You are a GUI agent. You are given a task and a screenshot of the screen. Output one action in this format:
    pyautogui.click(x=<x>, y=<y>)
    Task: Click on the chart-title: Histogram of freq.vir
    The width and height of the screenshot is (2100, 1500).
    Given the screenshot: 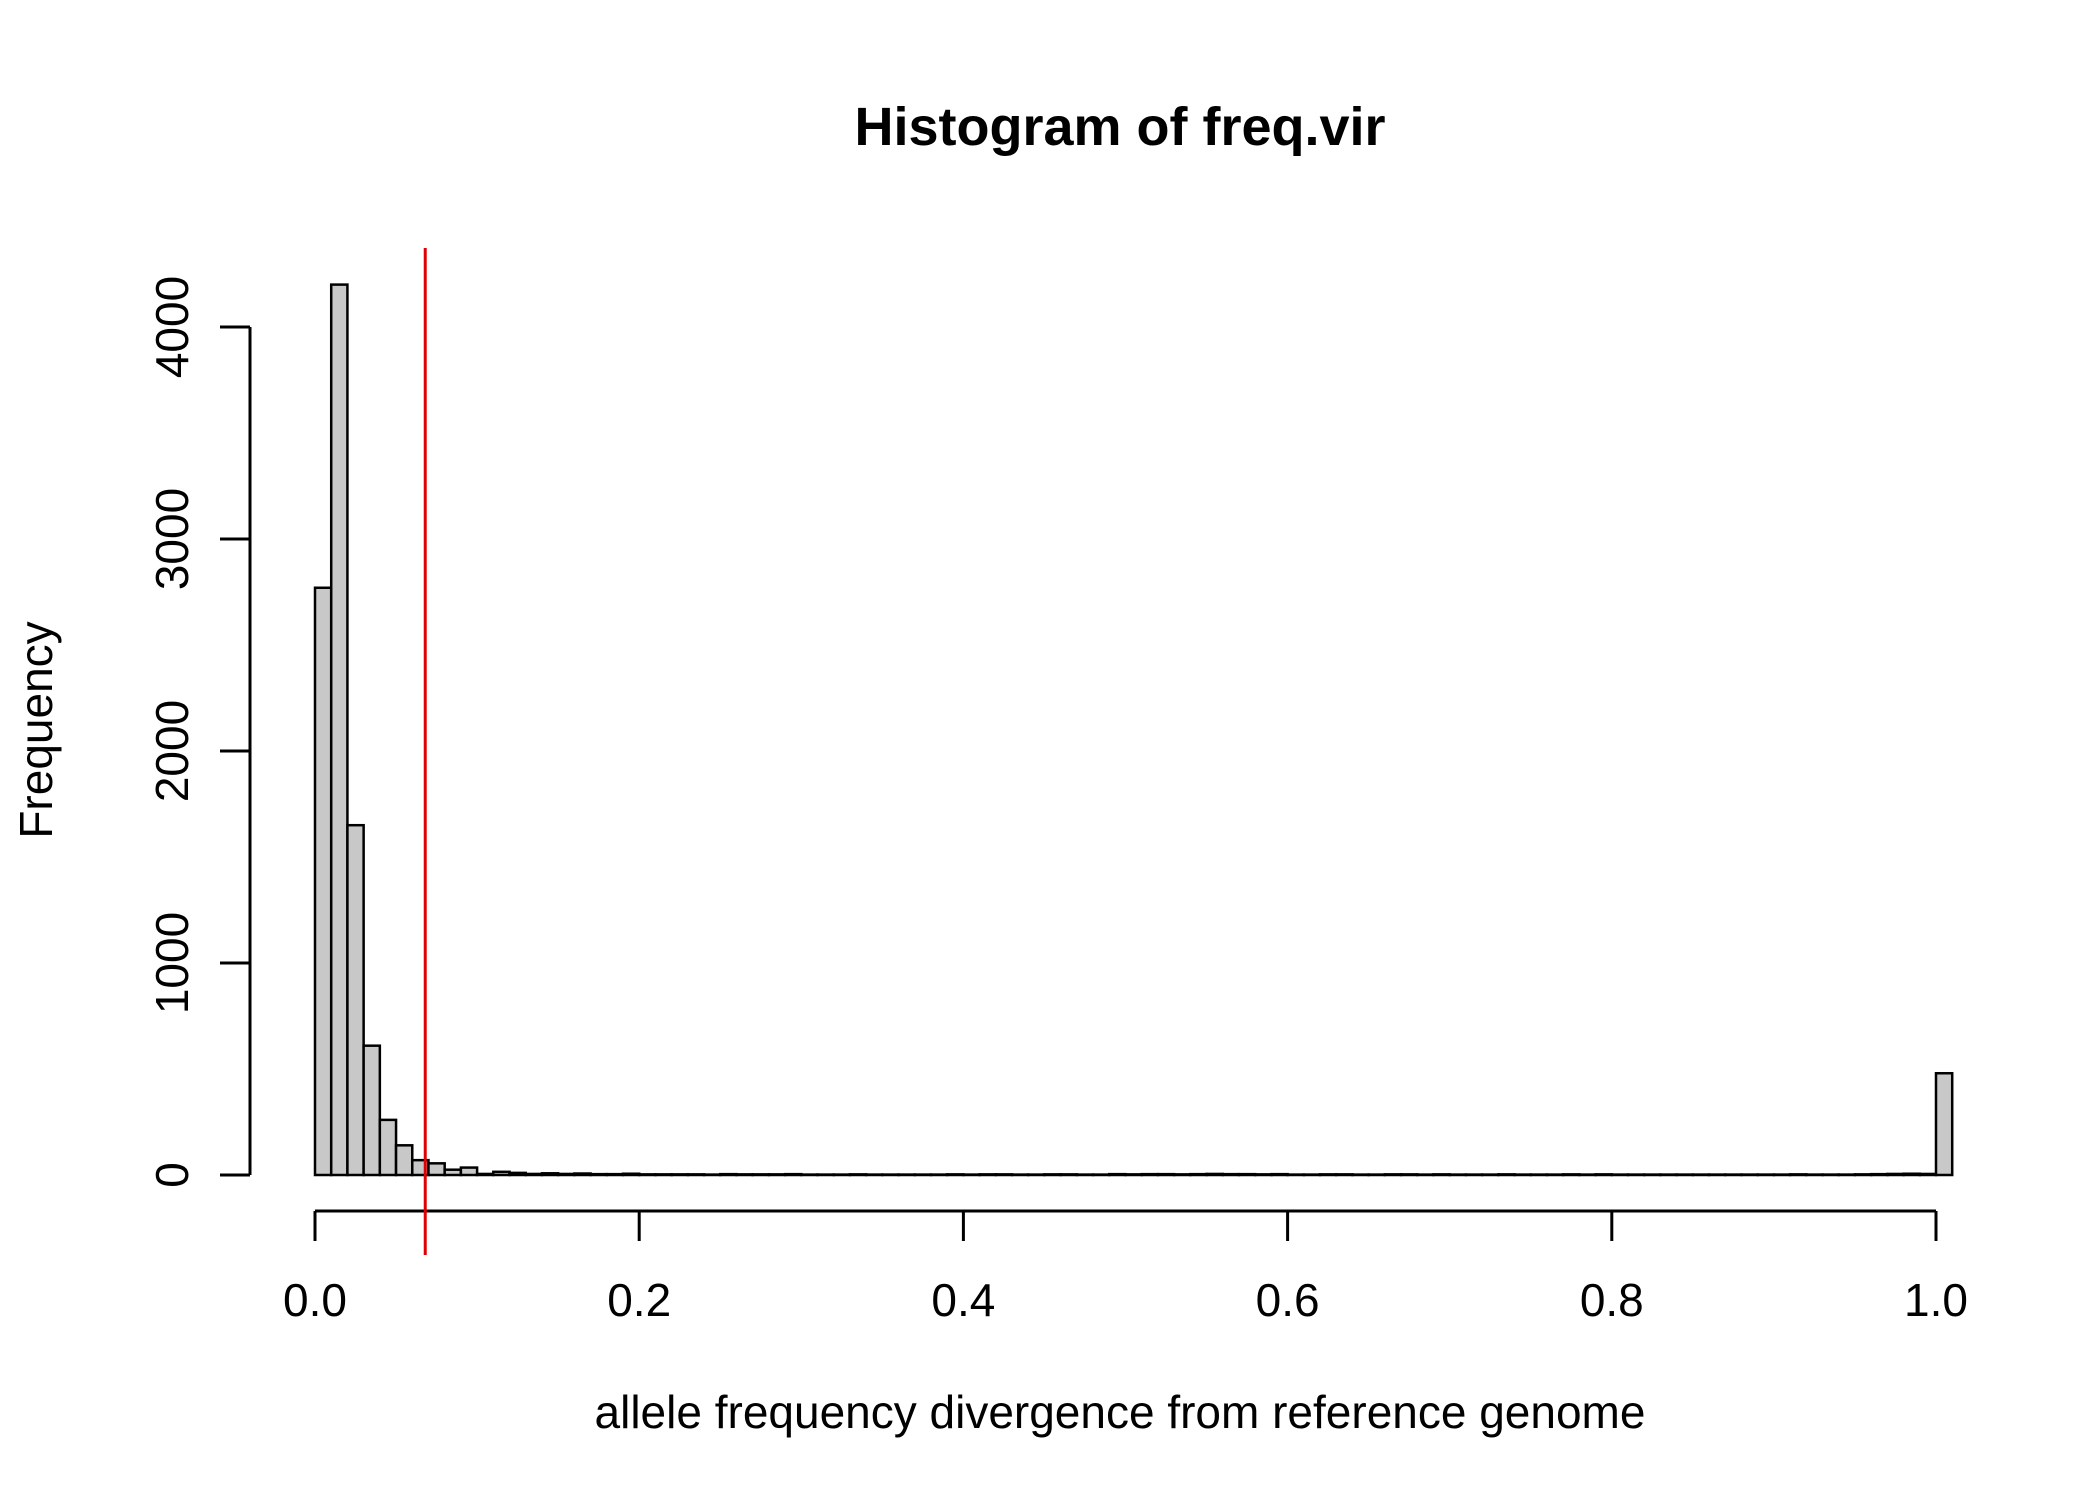 What is the action you would take?
    pyautogui.click(x=1119, y=127)
    